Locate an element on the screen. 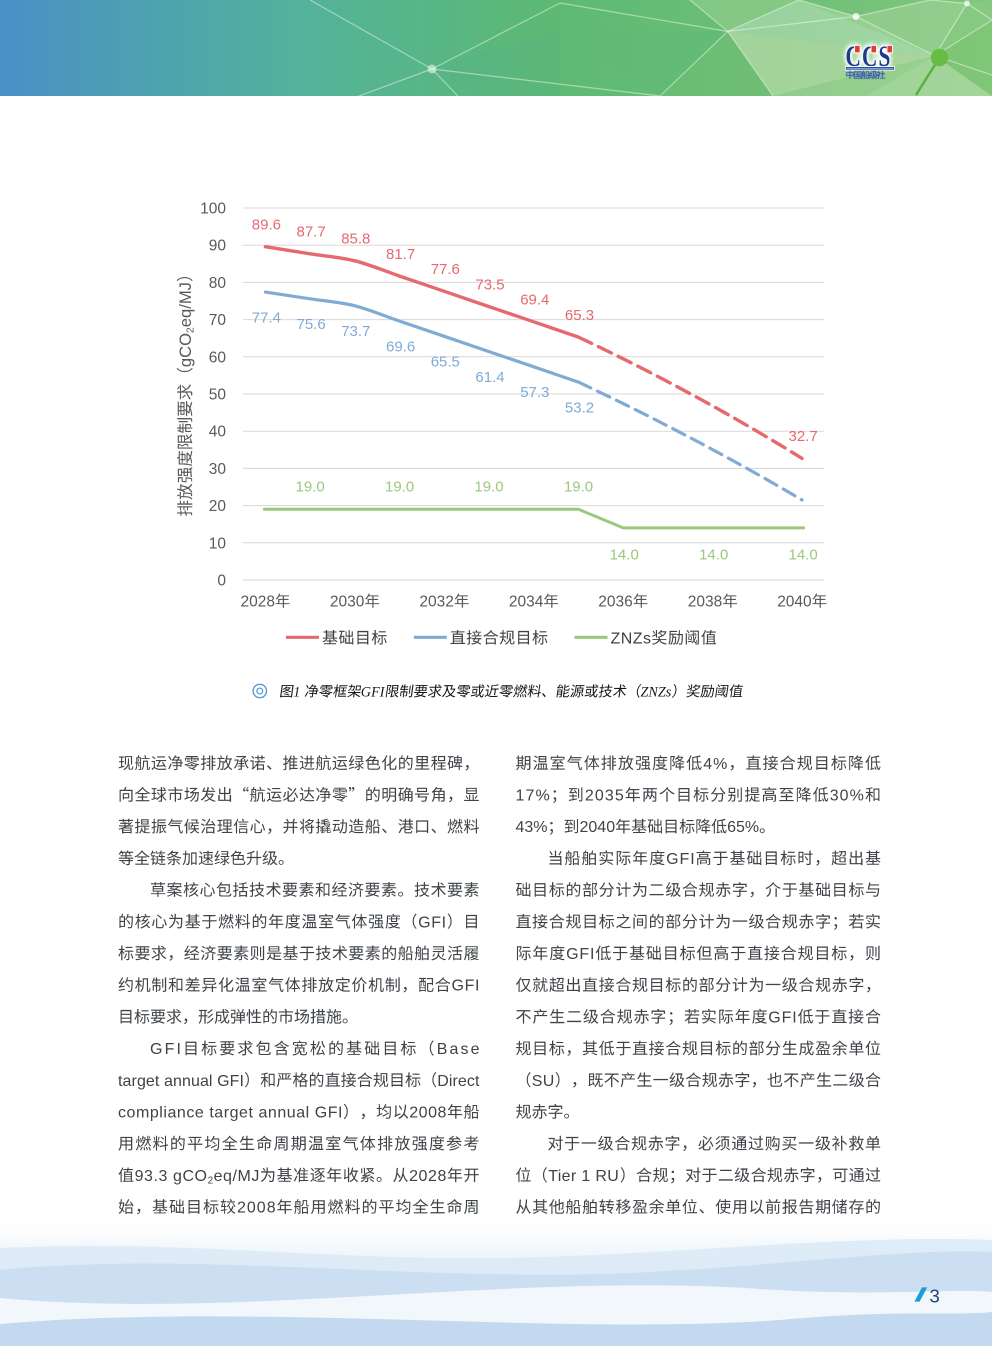 This screenshot has height=1346, width=992. svg-text: 89.6 is located at coordinates (266, 224).